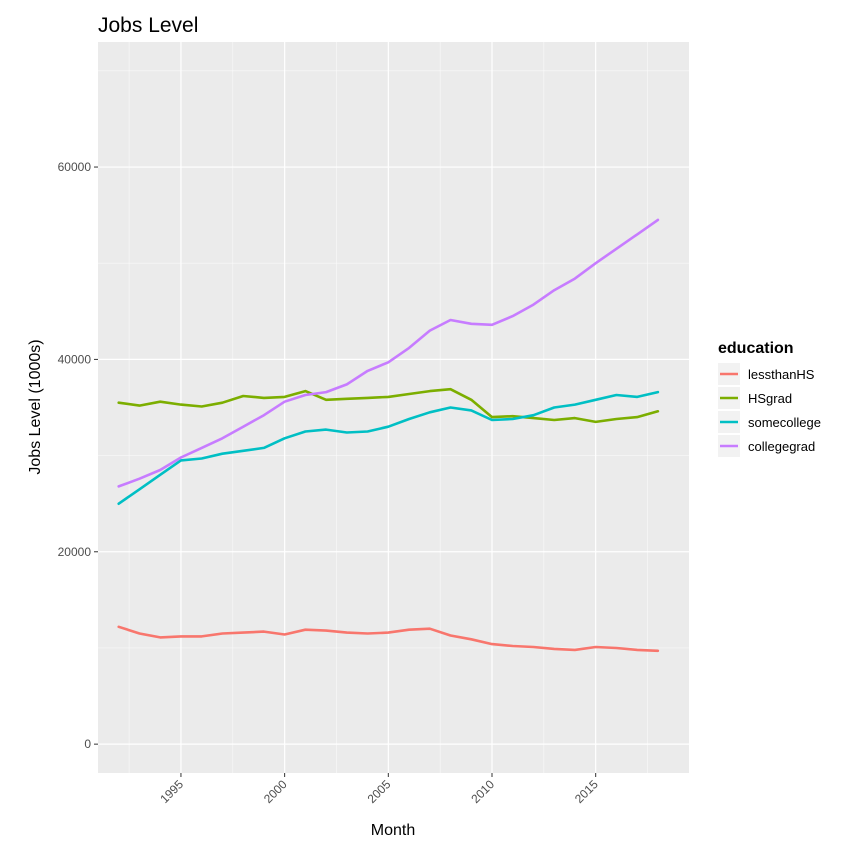  Describe the element at coordinates (388, 405) in the screenshot. I see `series-line-HSgrad` at that location.